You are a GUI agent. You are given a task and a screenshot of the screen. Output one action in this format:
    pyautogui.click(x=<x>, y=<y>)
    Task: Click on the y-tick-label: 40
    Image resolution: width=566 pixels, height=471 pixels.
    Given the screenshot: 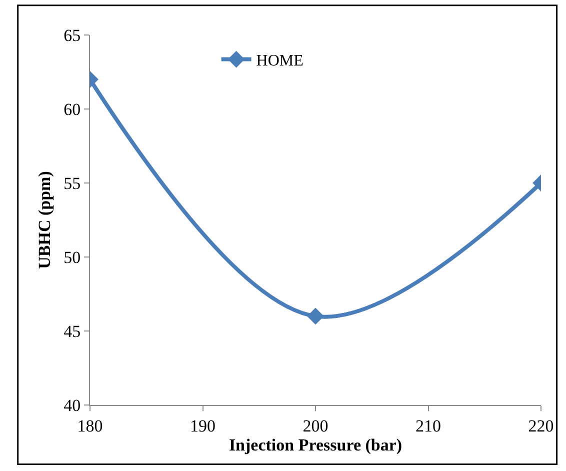 What is the action you would take?
    pyautogui.click(x=72, y=405)
    